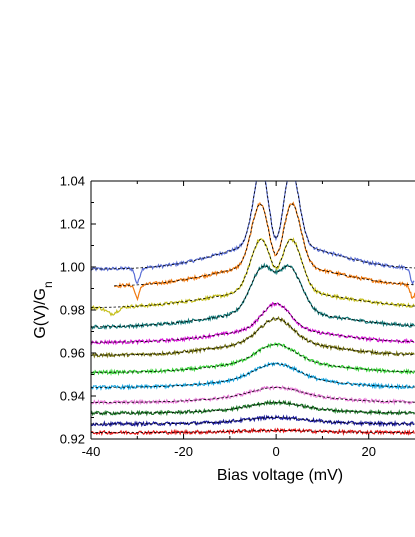 This screenshot has width=415, height=537. What do you see at coordinates (72, 224) in the screenshot?
I see `y-tick-label: 1.02` at bounding box center [72, 224].